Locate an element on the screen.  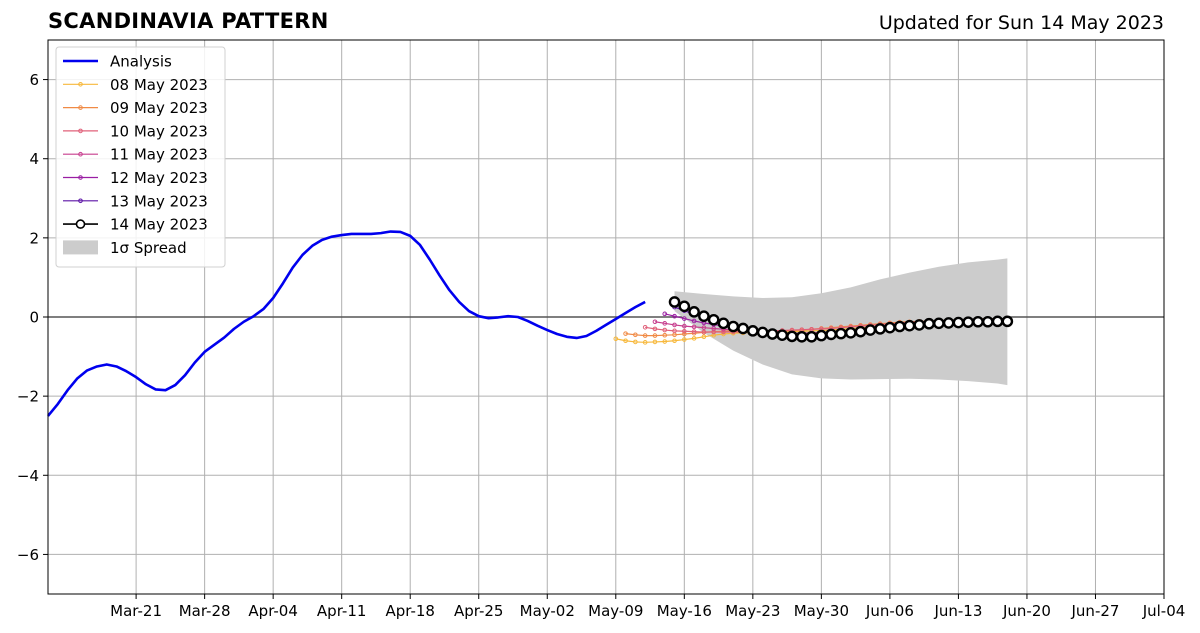
x-tick-label: Jun-27 is located at coordinates (1095, 611).